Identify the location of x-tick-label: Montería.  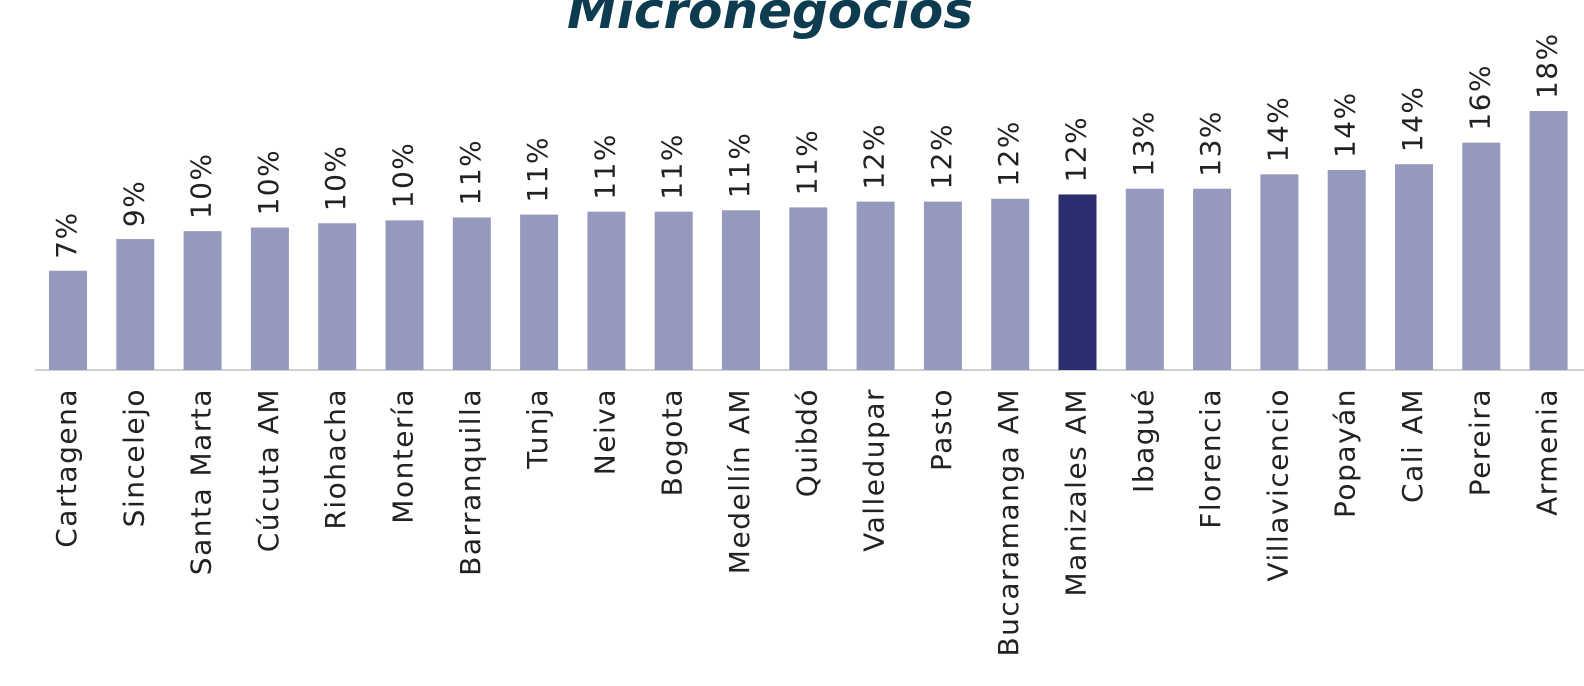
(403, 456).